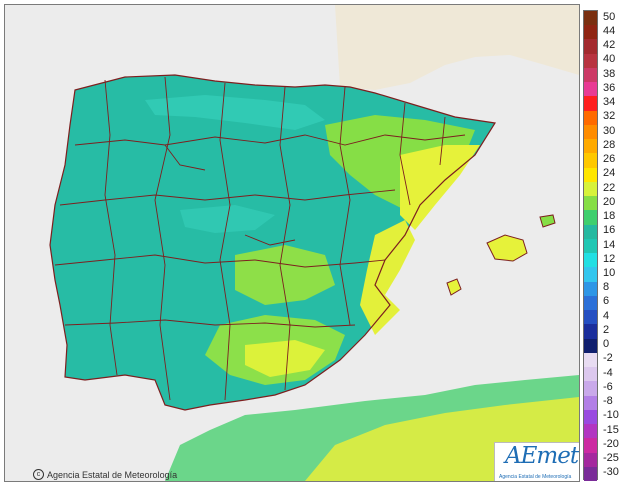 The width and height of the screenshot is (630, 500). I want to click on legend-label: 34, so click(609, 102).